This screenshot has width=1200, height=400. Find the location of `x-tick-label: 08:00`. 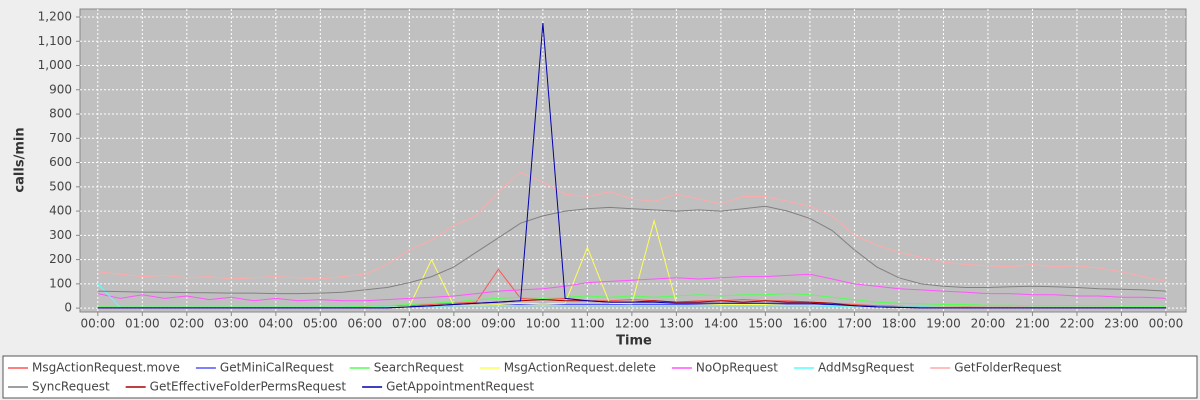

x-tick-label: 08:00 is located at coordinates (454, 324).